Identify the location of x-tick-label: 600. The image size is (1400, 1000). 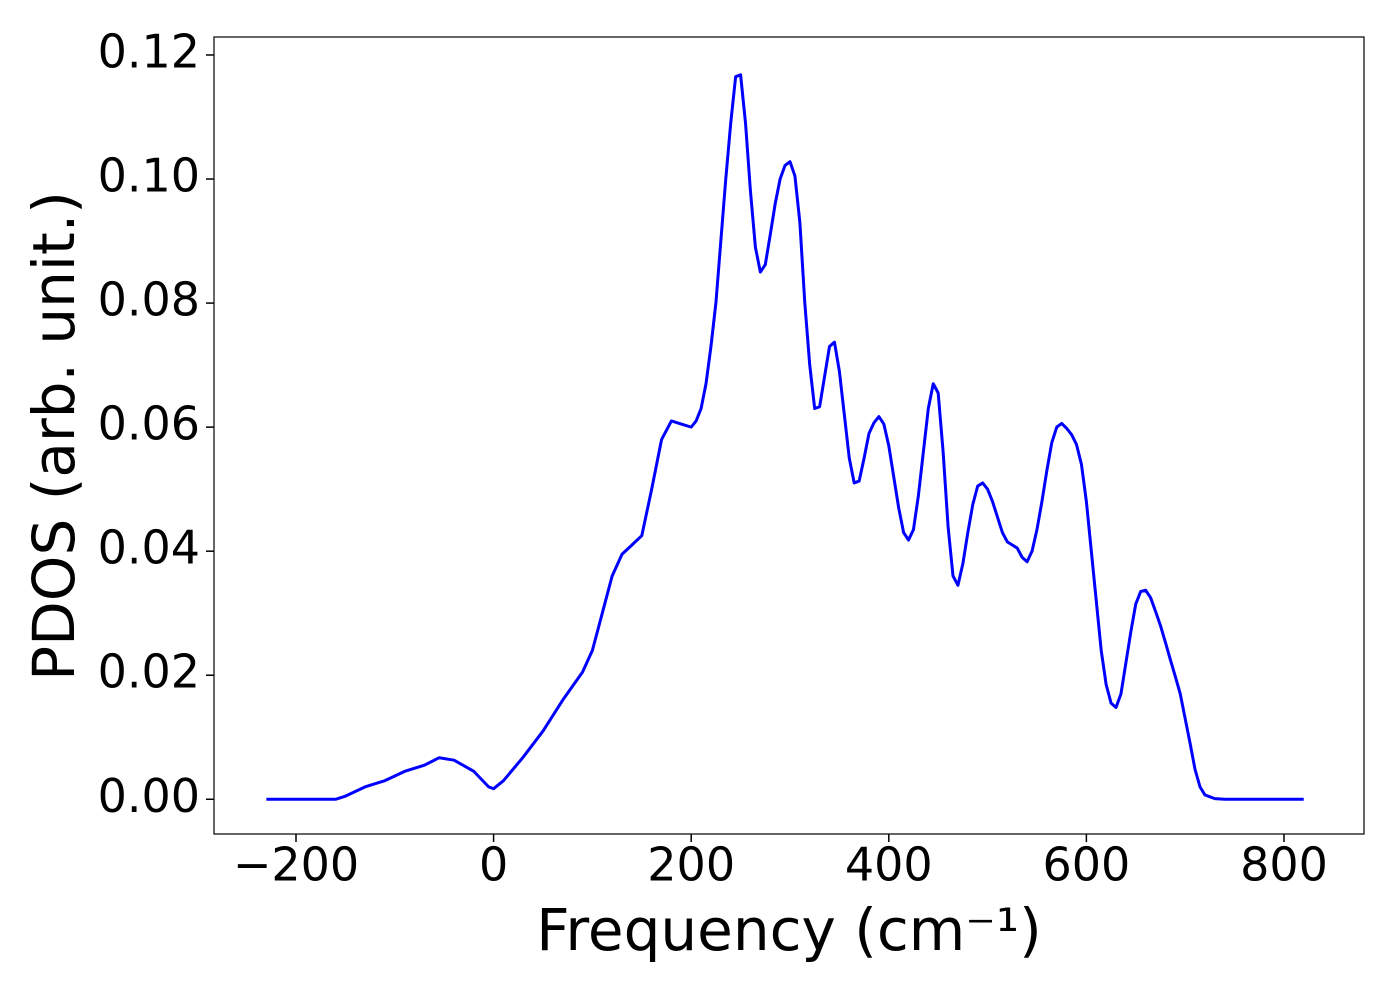
(1086, 865).